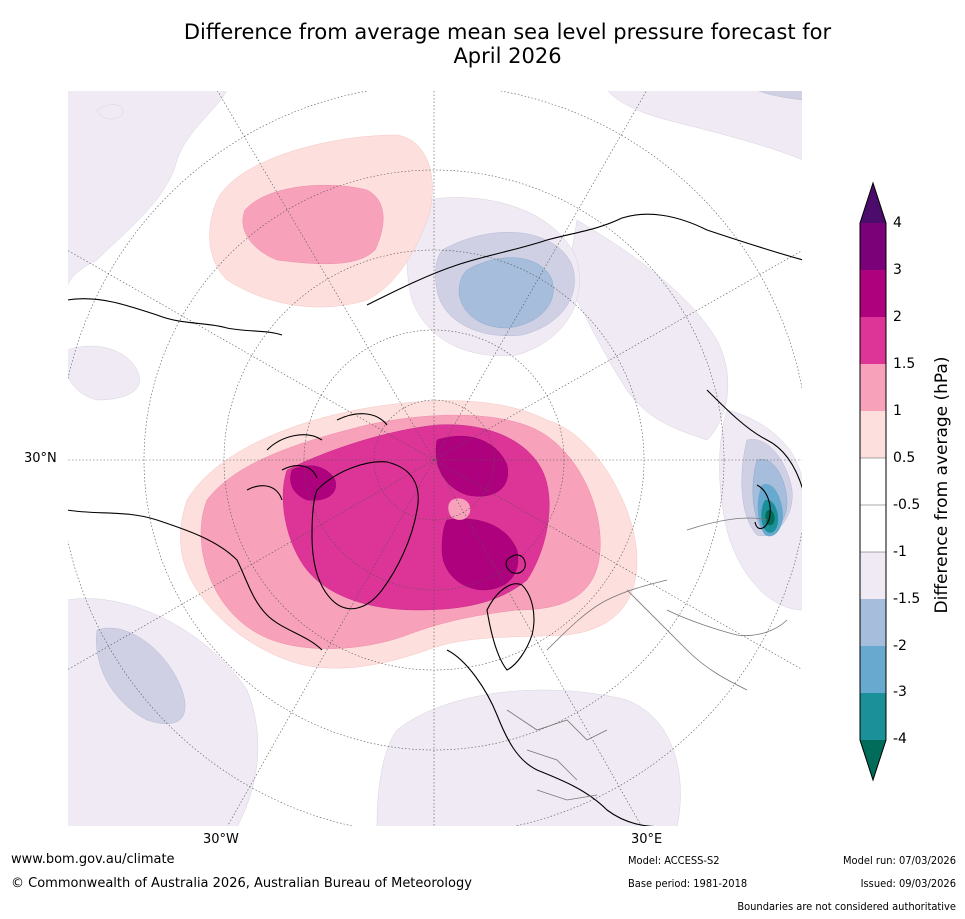 The image size is (965, 919). I want to click on region-periwinkle-pacific, so click(141, 675).